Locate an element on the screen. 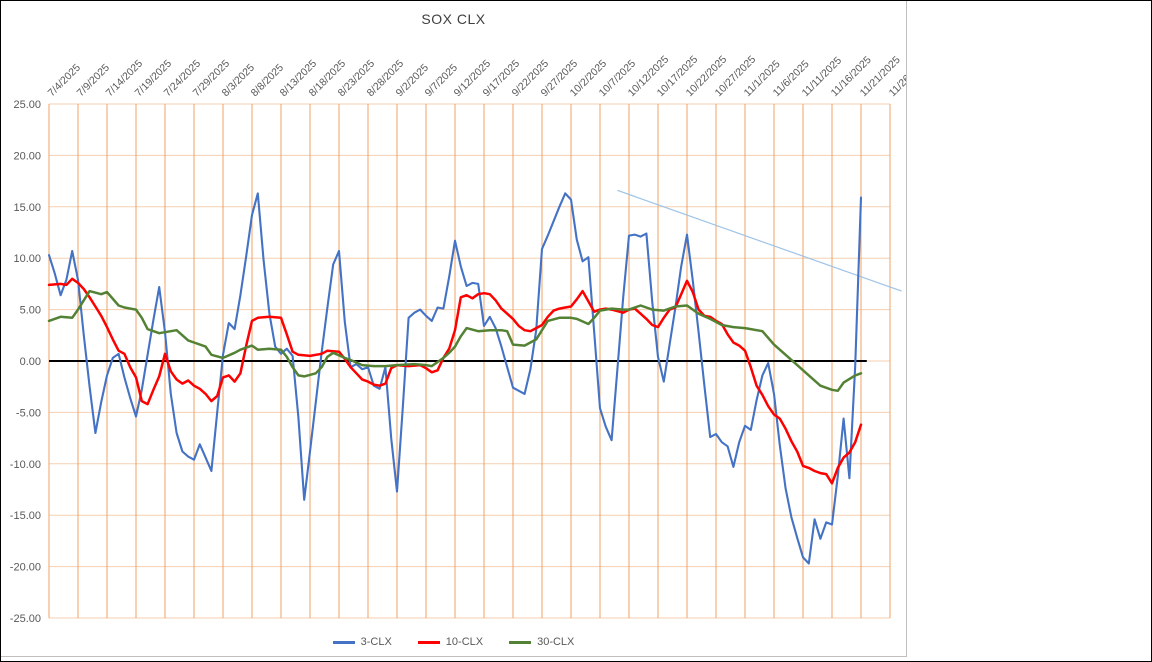 The image size is (1152, 662). legend-line-sample-10-clx is located at coordinates (428, 642).